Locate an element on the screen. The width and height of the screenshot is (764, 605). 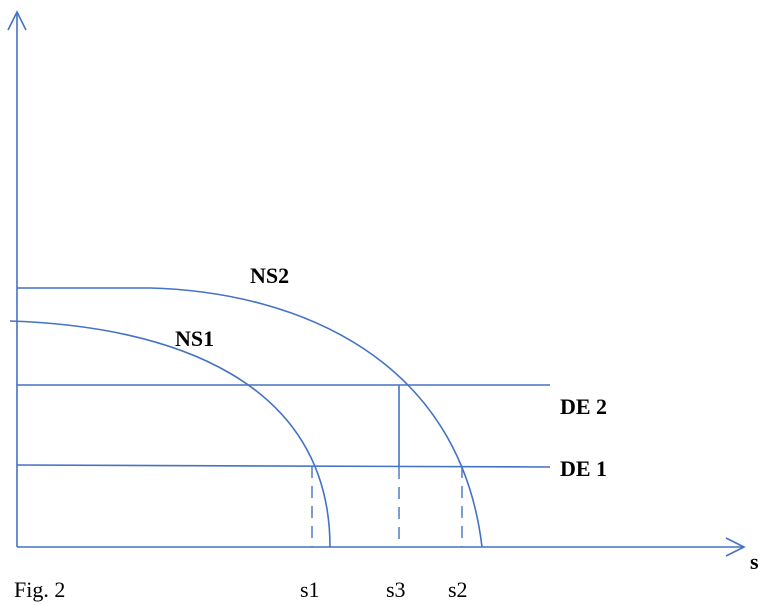
figure-caption: Fig. 2 is located at coordinates (39, 589).